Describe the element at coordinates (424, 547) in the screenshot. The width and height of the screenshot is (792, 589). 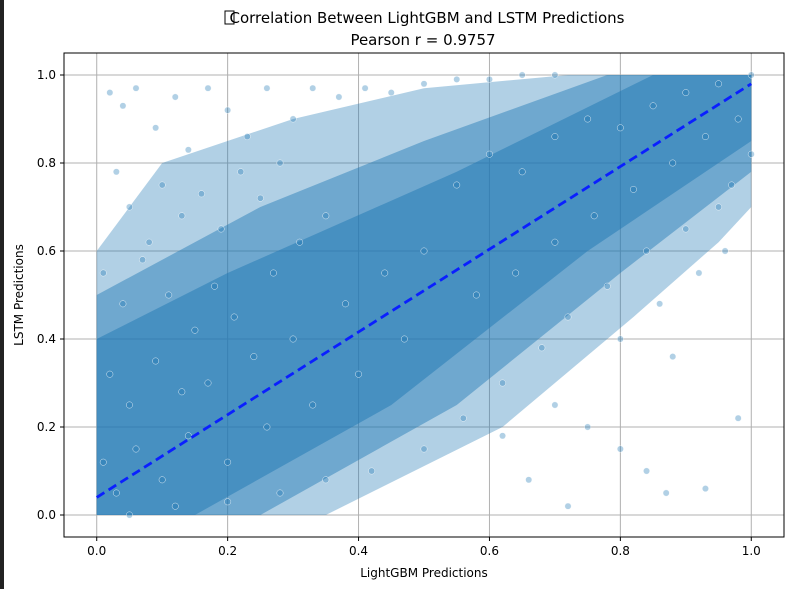
I see `x-axis-ticks: 0.0 0.2 0.4 0.6 0.8 1.0` at that location.